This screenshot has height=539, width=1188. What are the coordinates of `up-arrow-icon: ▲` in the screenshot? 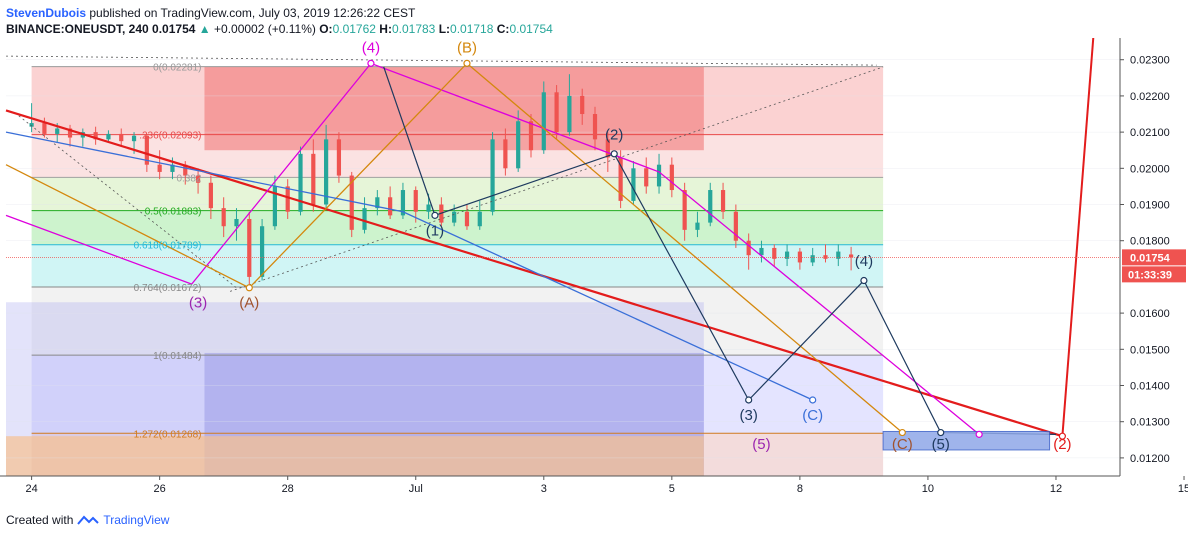 It's located at (204, 29).